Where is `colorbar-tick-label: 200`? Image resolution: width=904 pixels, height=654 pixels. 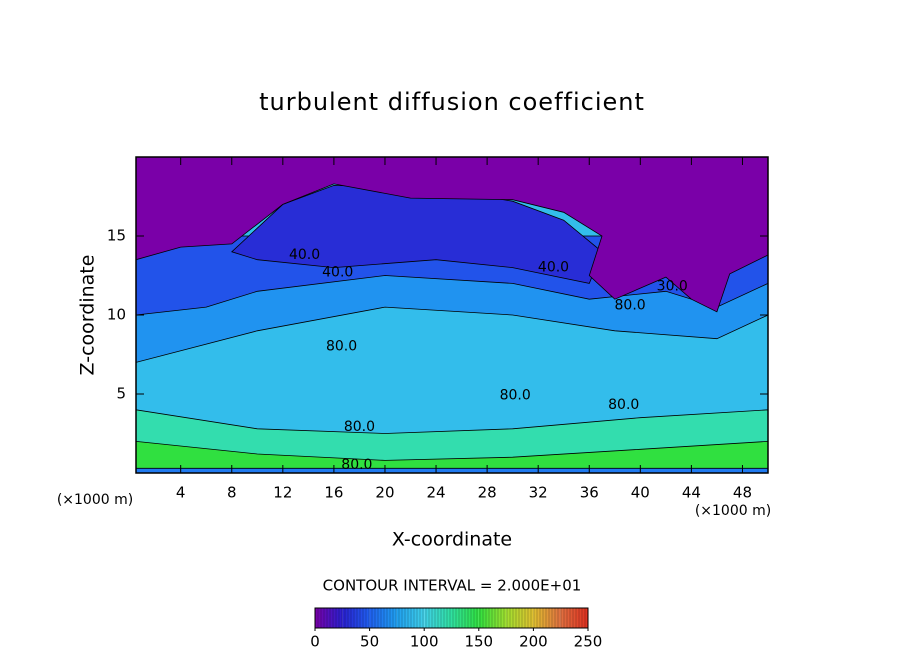 colorbar-tick-label: 200 is located at coordinates (533, 642).